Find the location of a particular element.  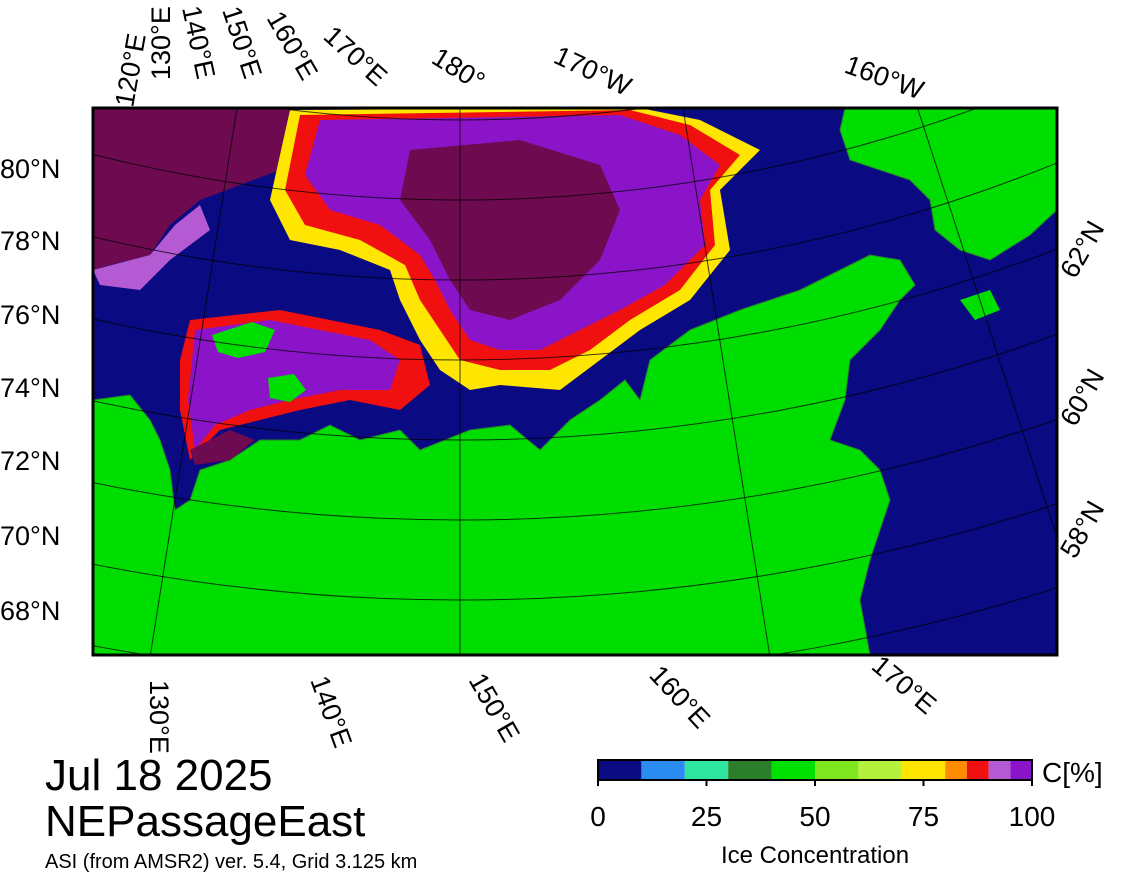

graticule-label: 180° is located at coordinates (458, 69).